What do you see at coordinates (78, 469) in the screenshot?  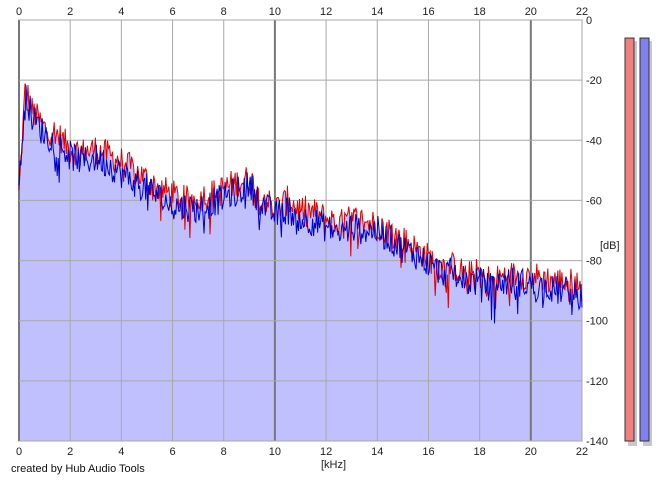 I see `credit-text: created by Hub Audio Tools` at bounding box center [78, 469].